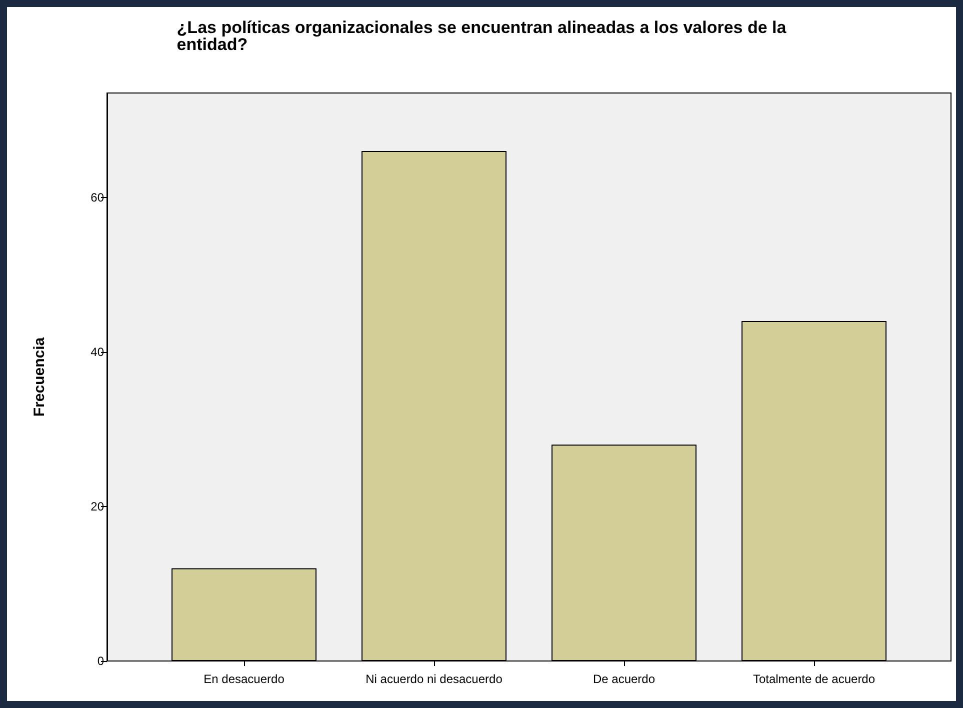  I want to click on x-tick-label: Totalmente de acuerdo, so click(814, 679).